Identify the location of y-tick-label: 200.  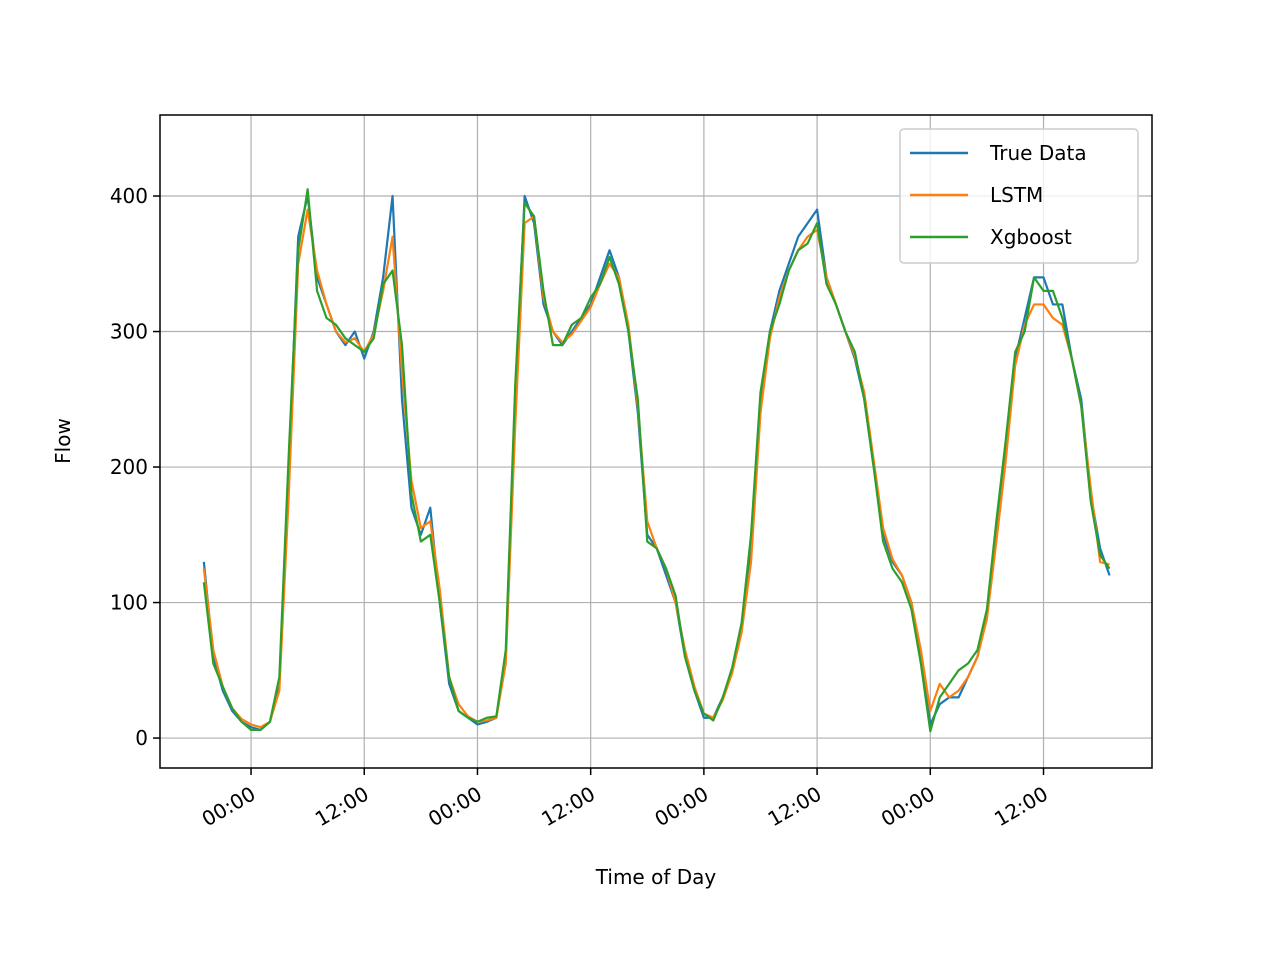
(129, 467).